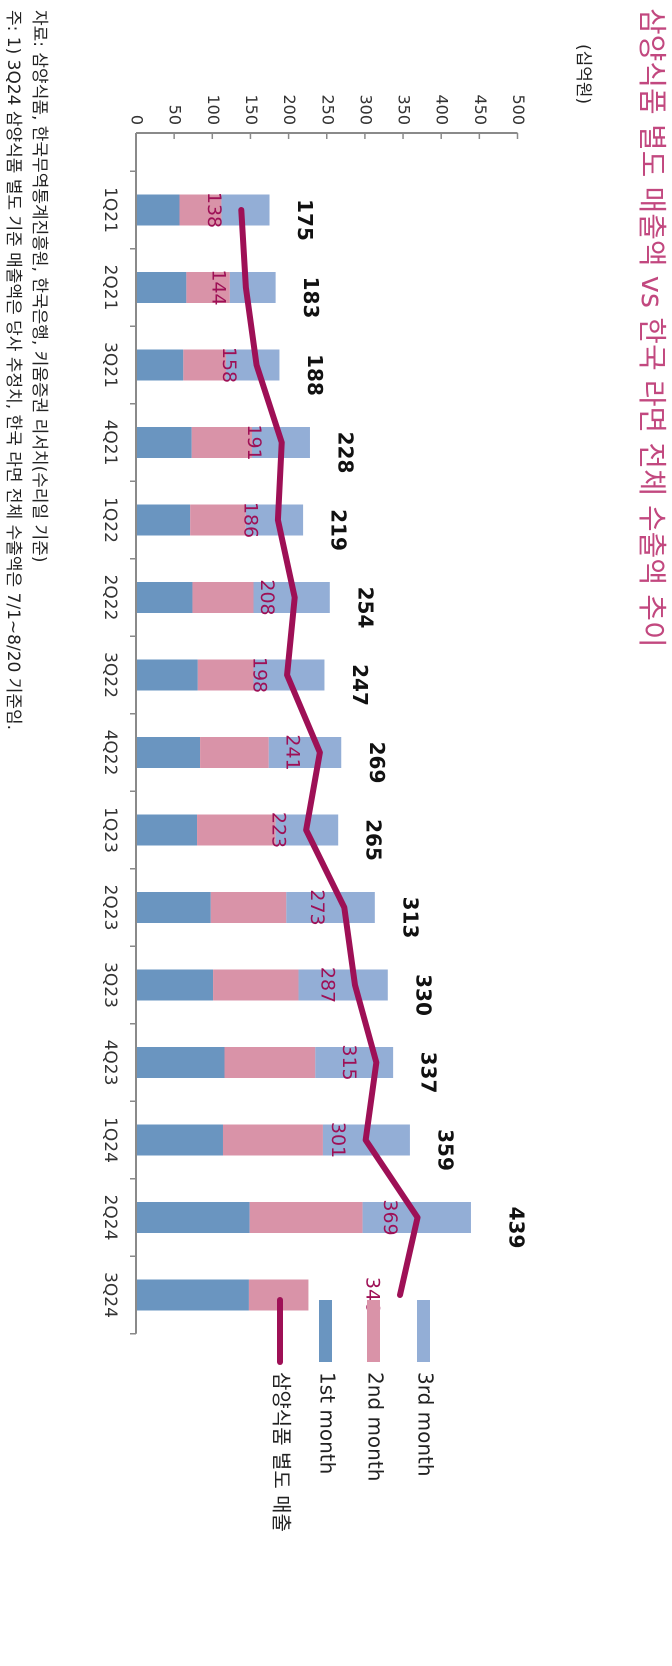 The height and width of the screenshot is (1666, 672). I want to click on value-axis-ticks: 0 50 100 150 200 250 300 350 400 450 500, so click(328, 109).